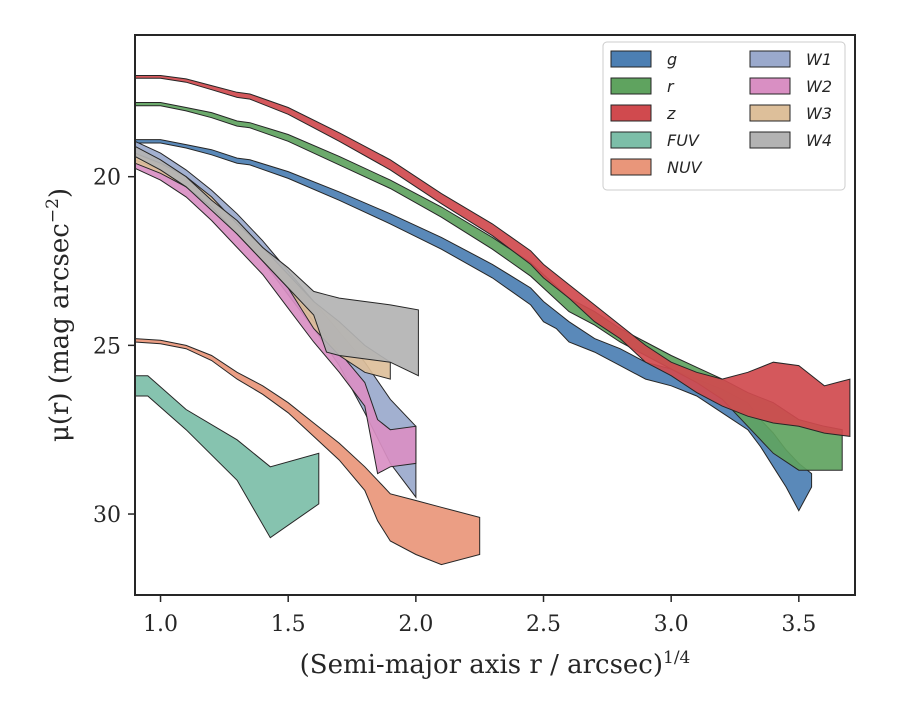  I want to click on y-tick-label: 30, so click(107, 515).